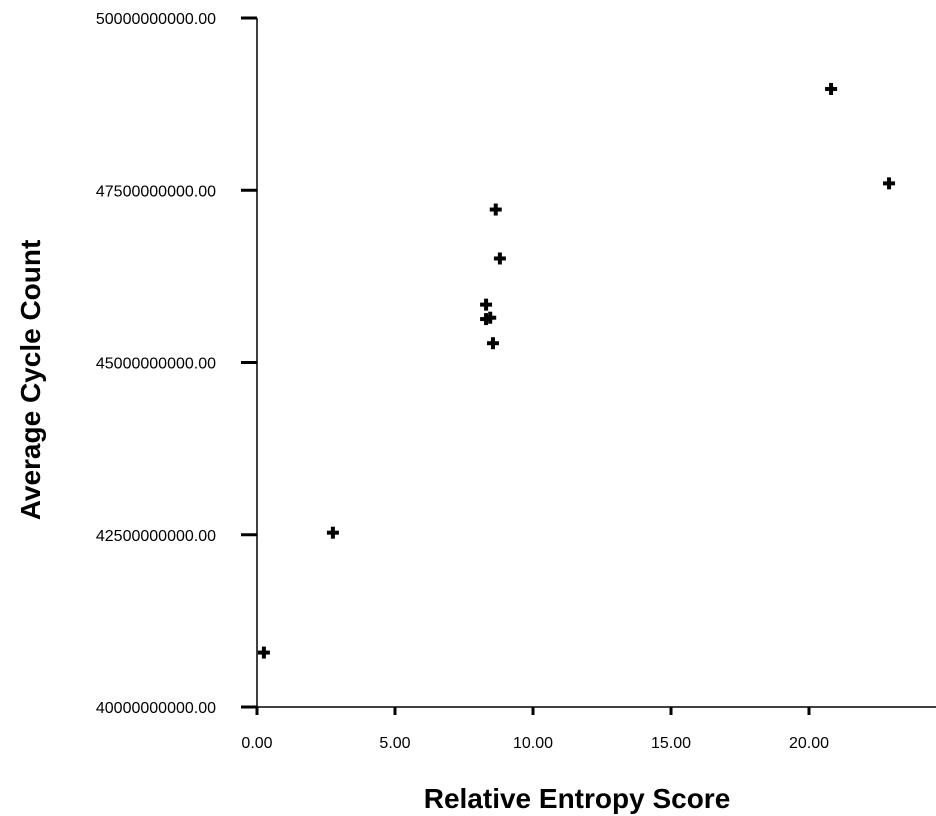 The width and height of the screenshot is (936, 816). Describe the element at coordinates (156, 536) in the screenshot. I see `y-tick-label: 42500000000.00` at that location.